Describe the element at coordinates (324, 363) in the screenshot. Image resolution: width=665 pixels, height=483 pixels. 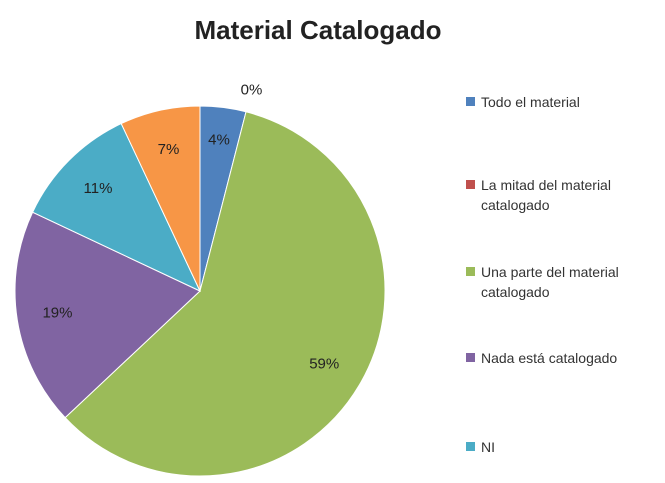
I see `data-label: 59%` at that location.